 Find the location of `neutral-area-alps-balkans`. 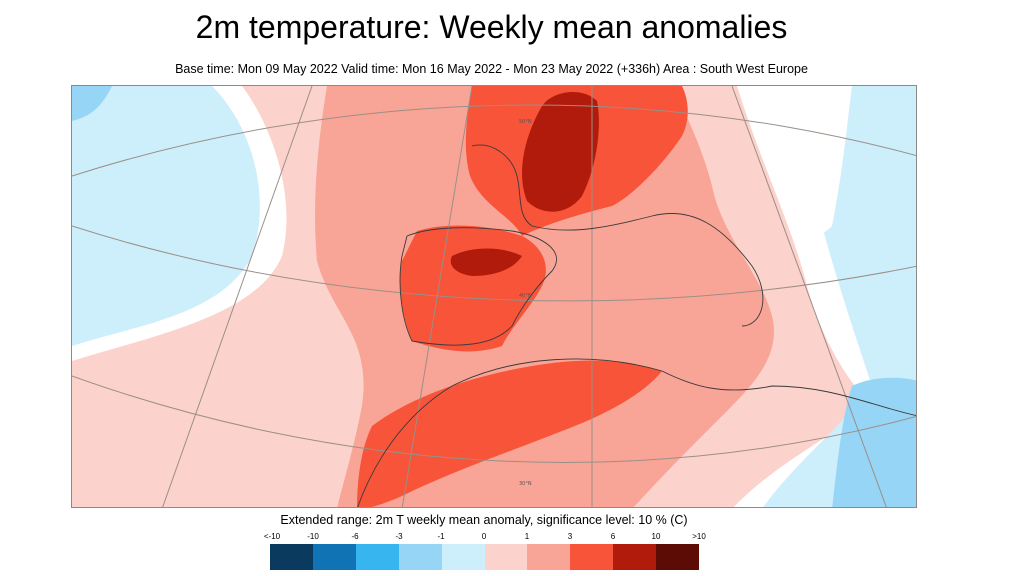

neutral-area-alps-balkans is located at coordinates (811, 161).